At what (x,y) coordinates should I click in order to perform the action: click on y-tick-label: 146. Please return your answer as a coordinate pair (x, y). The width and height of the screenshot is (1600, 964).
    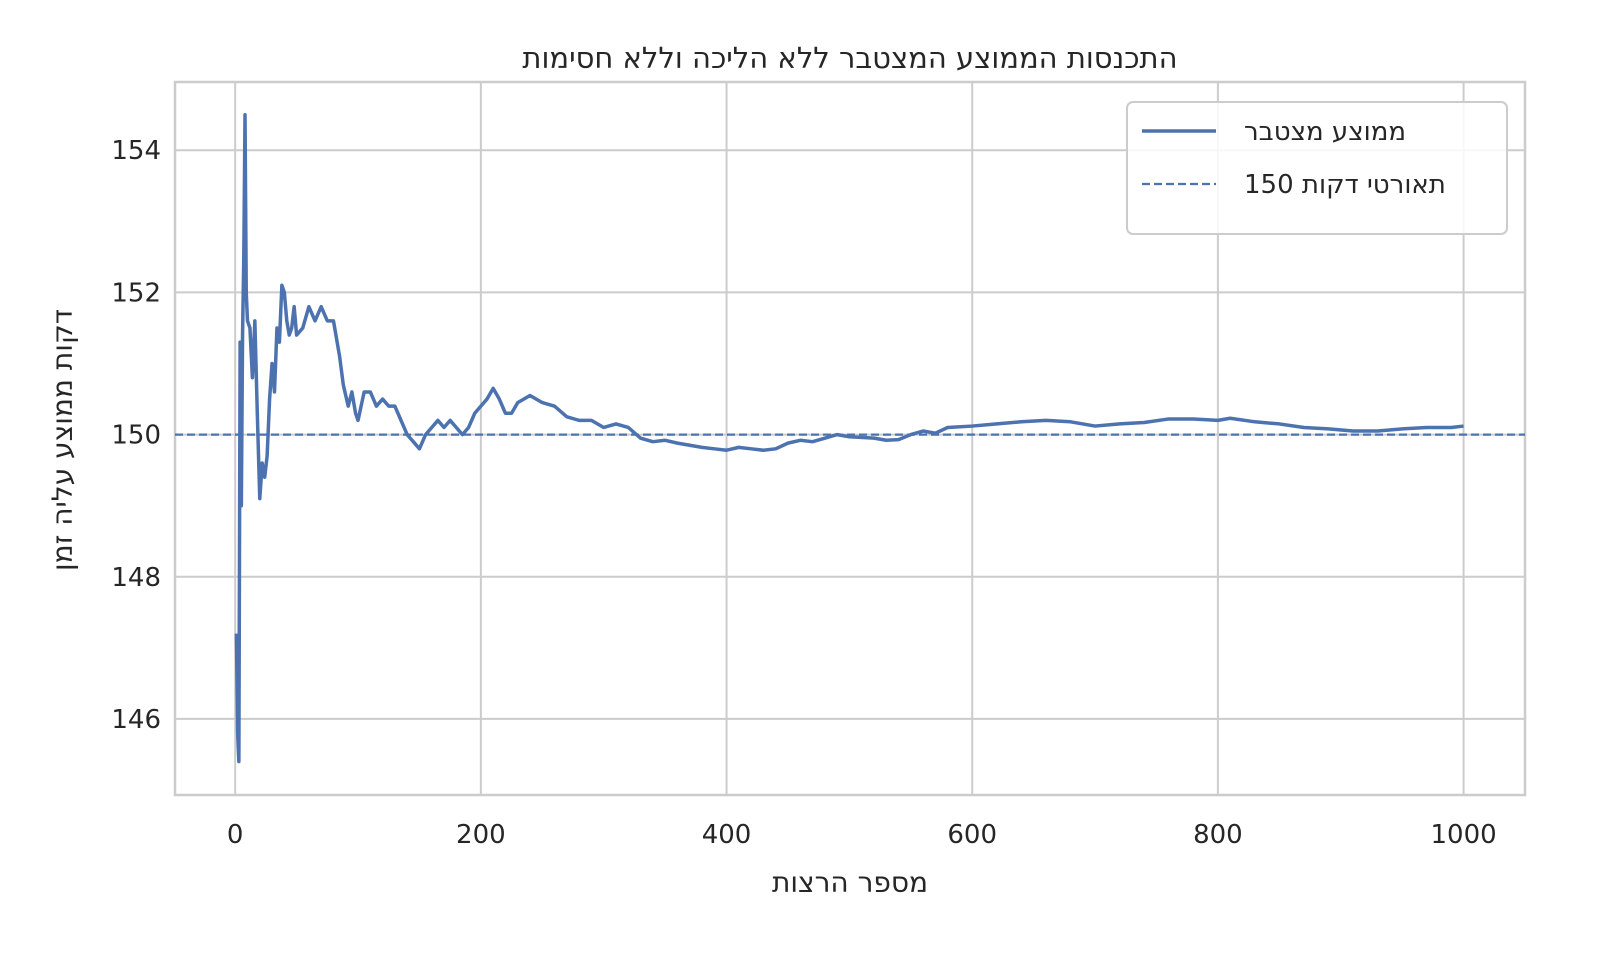
    Looking at the image, I should click on (136, 720).